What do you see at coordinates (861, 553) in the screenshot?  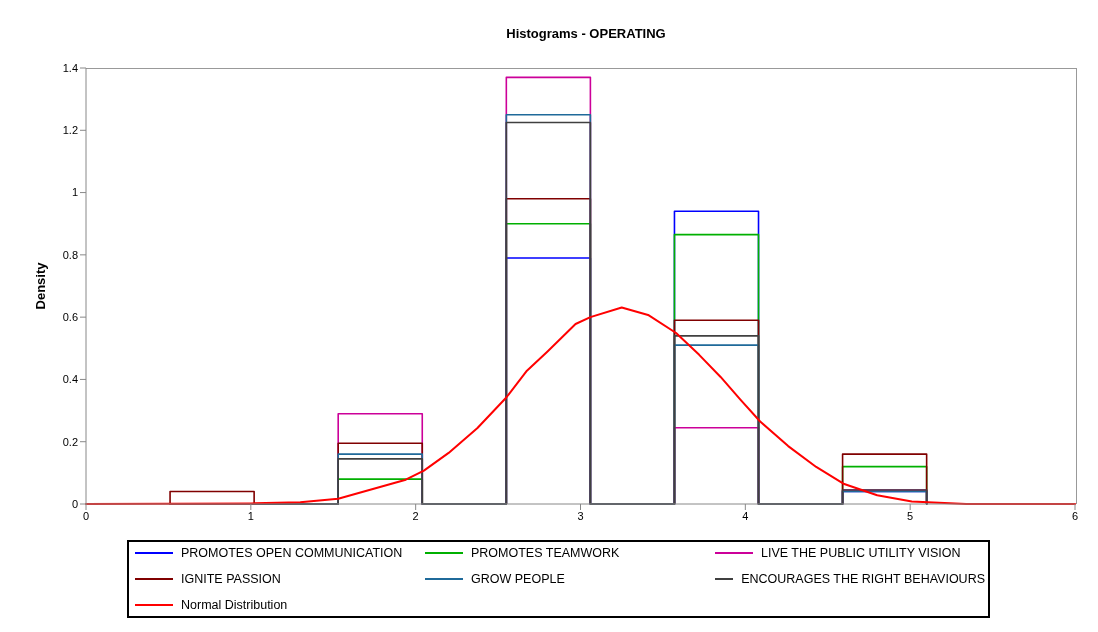 I see `legend-label: LIVE THE PUBLIC UTILITY VISION` at bounding box center [861, 553].